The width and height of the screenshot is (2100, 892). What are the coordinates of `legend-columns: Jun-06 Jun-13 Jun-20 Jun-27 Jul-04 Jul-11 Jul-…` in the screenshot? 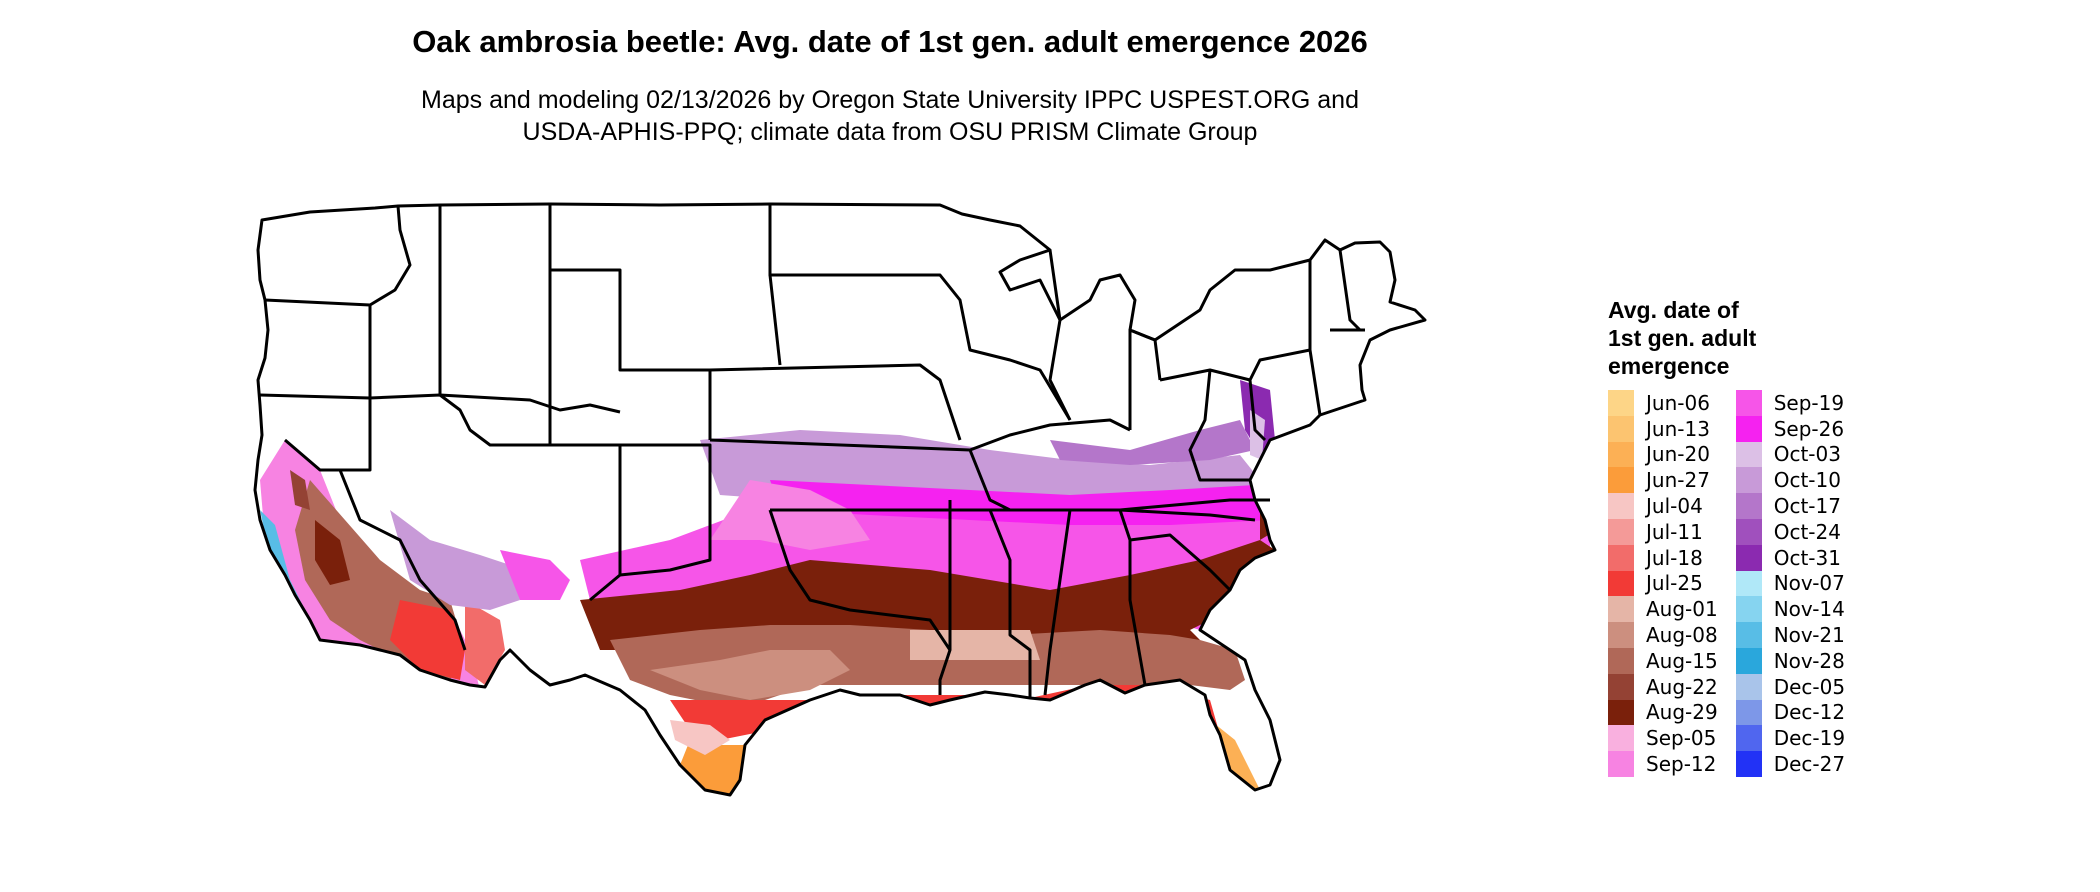 It's located at (1758, 583).